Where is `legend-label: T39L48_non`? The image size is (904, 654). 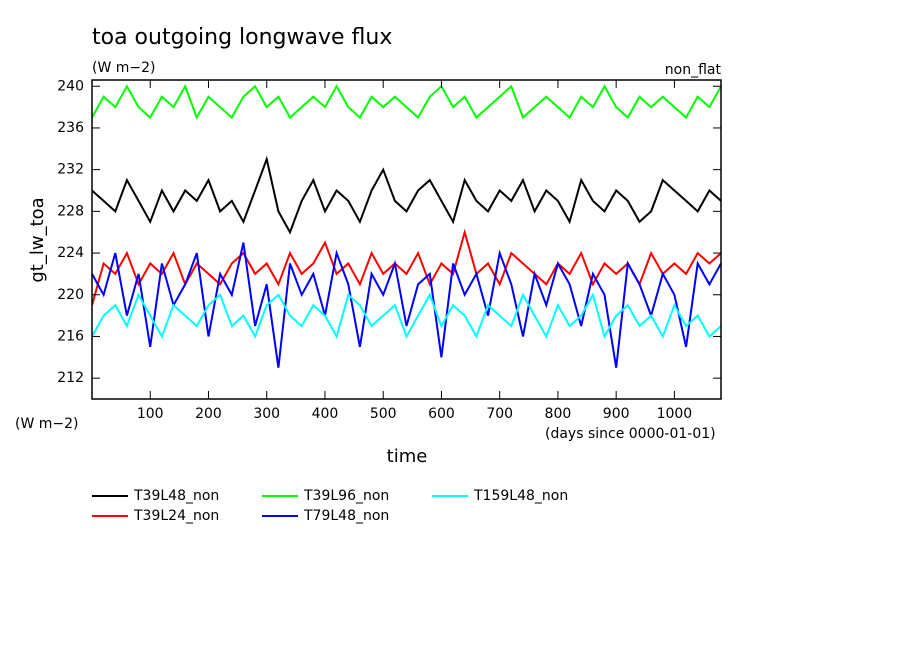 legend-label: T39L48_non is located at coordinates (176, 496).